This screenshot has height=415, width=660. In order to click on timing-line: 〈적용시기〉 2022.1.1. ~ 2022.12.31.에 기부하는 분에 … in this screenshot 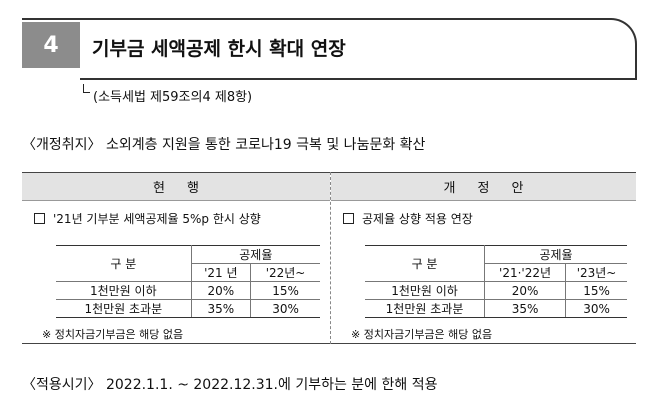, I will do `click(230, 385)`.